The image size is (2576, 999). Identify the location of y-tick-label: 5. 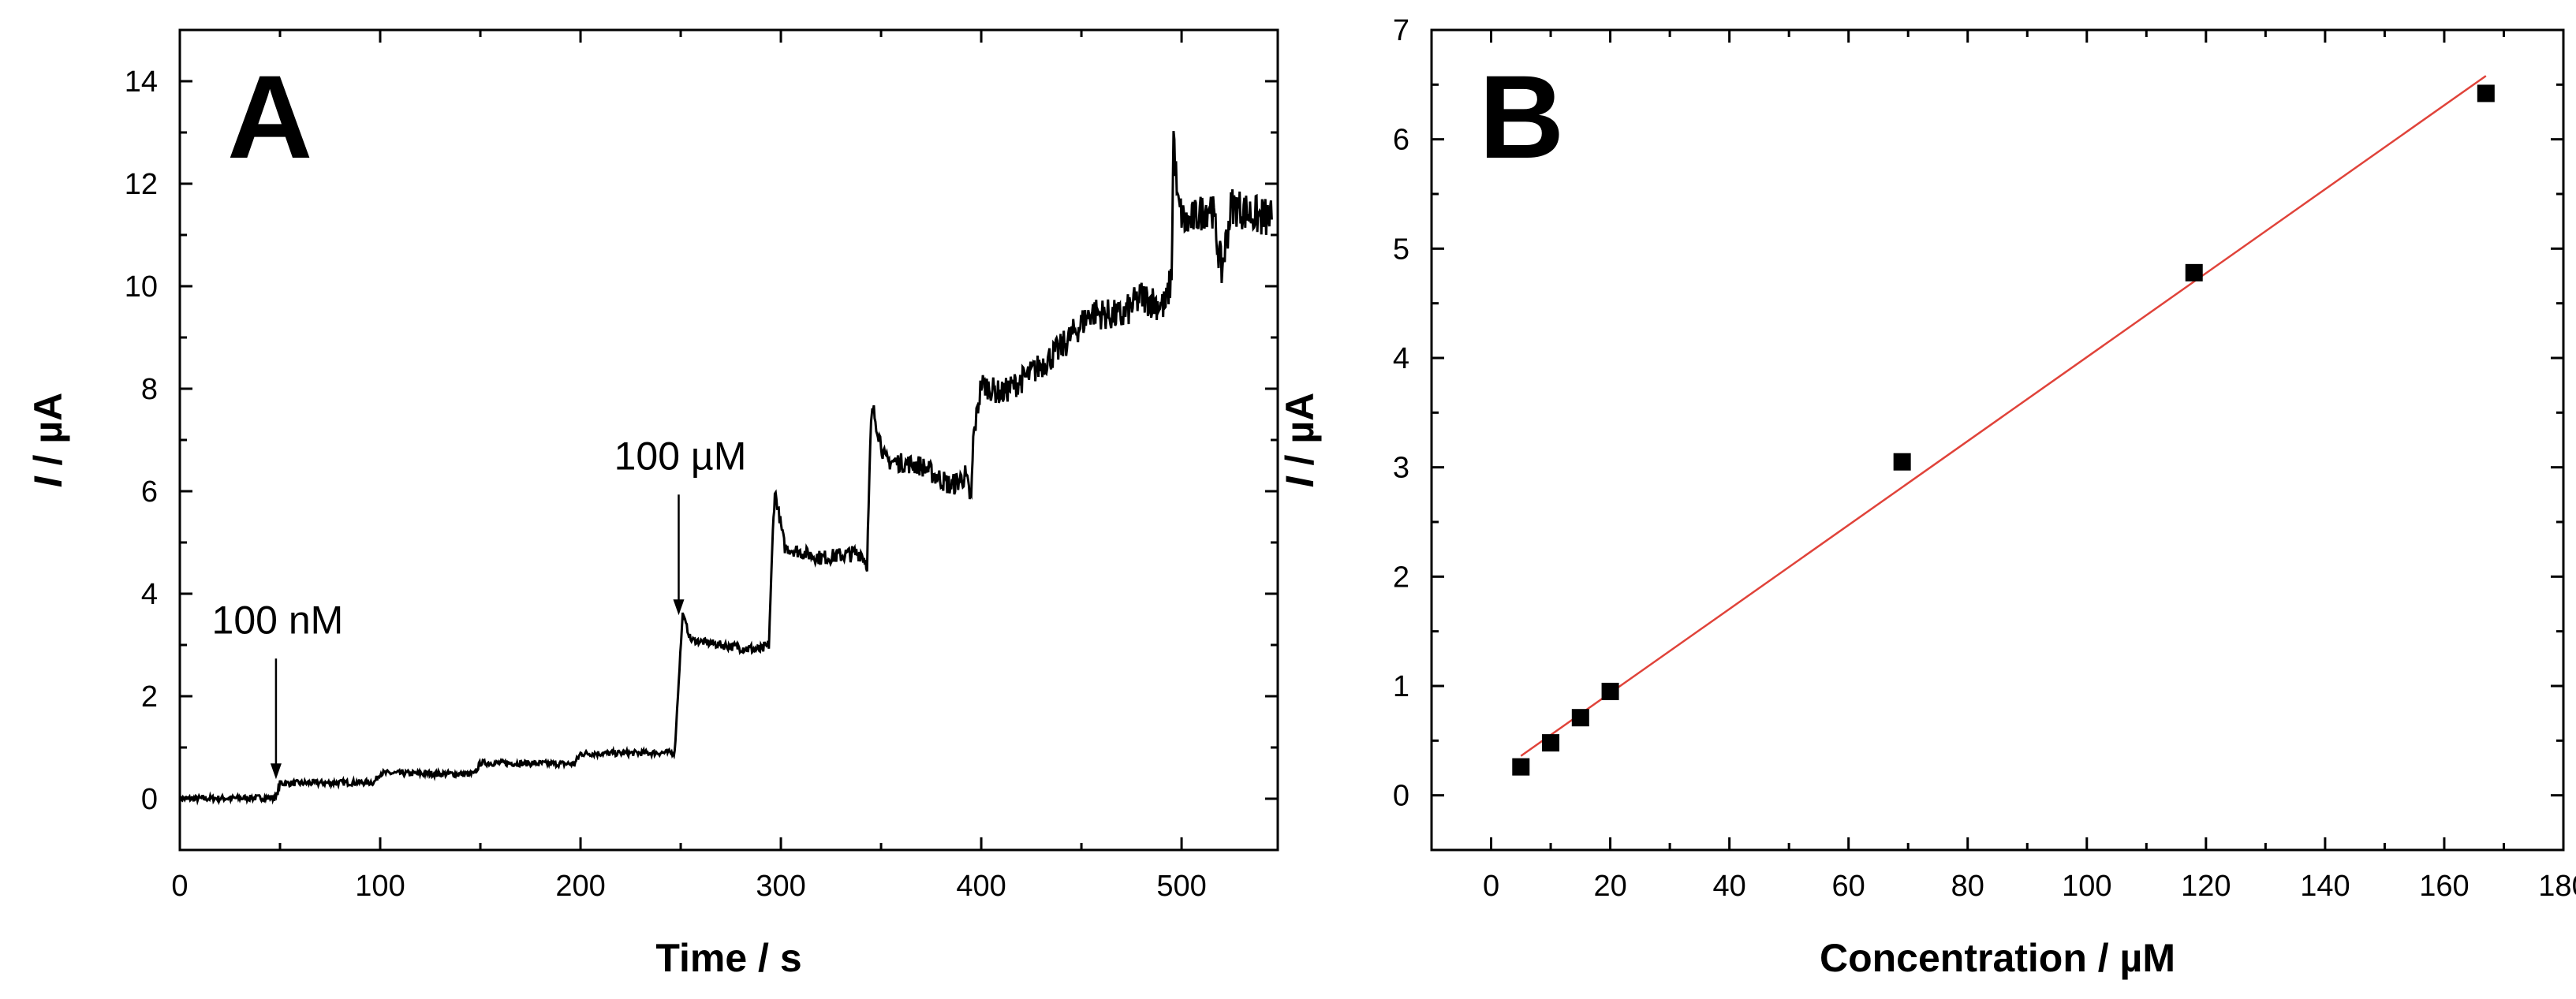
(1401, 250).